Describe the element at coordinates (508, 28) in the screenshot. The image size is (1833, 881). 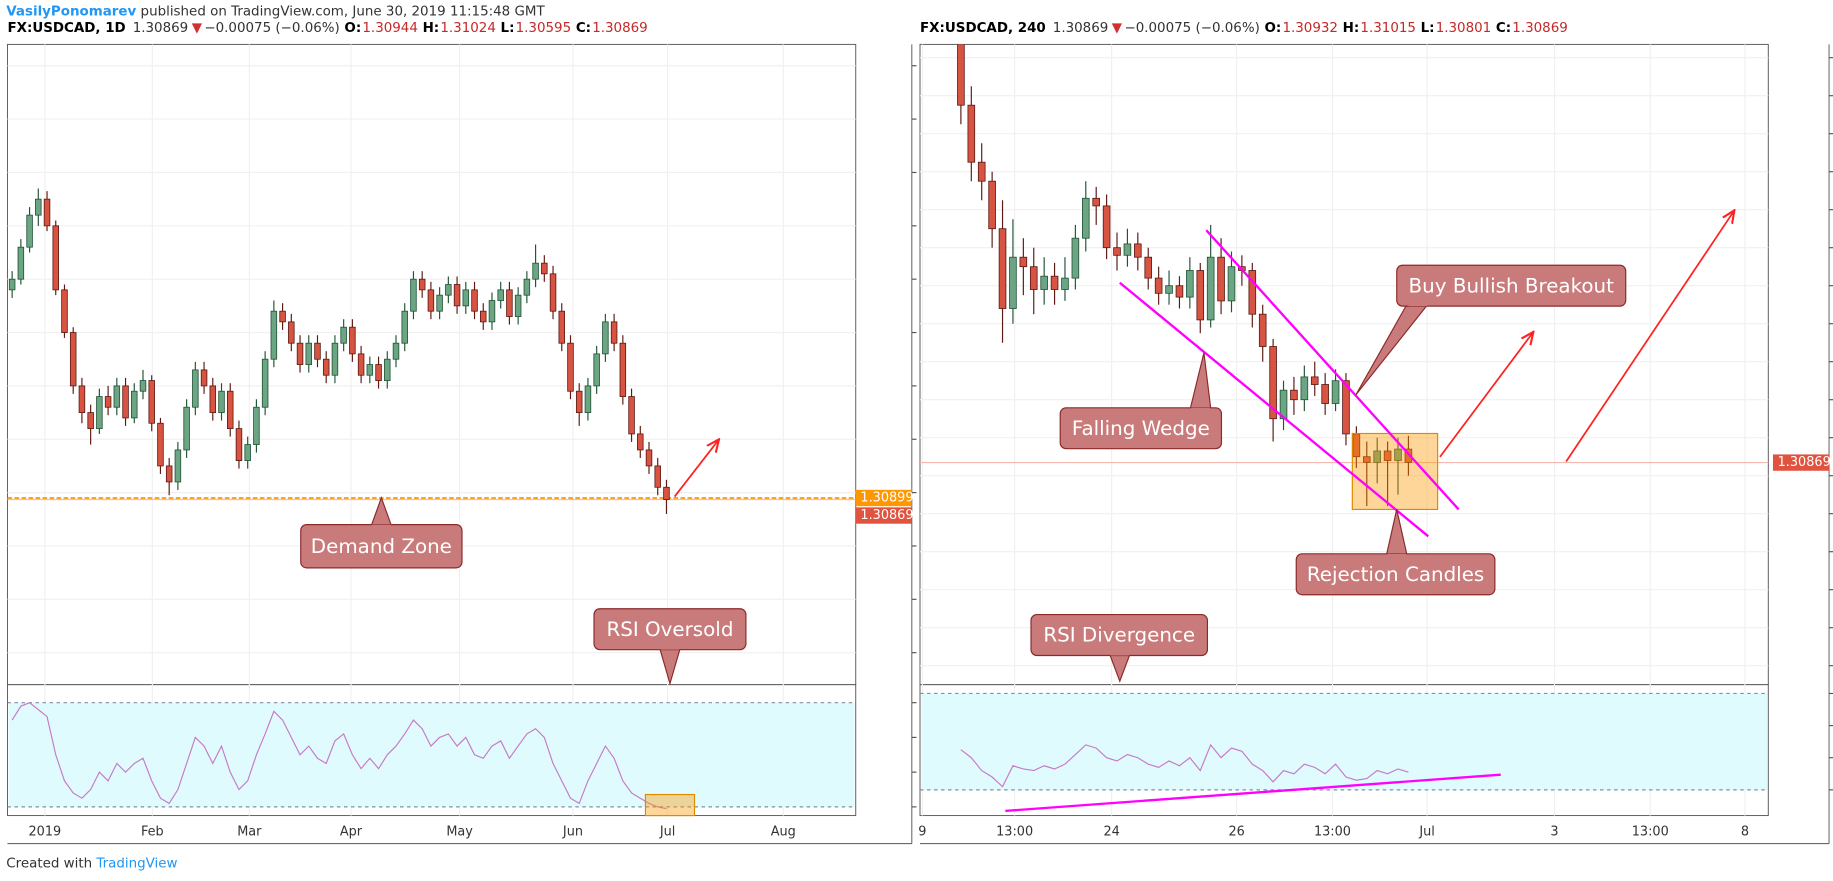
I see `ohlc-label: L:` at that location.